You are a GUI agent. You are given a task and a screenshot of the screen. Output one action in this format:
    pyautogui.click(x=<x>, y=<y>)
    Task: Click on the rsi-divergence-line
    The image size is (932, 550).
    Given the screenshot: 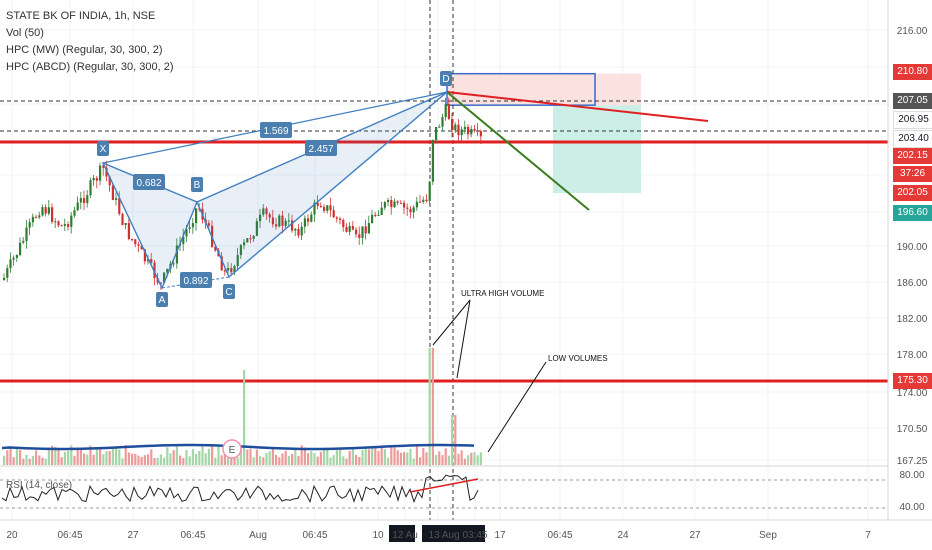 What is the action you would take?
    pyautogui.click(x=444, y=485)
    